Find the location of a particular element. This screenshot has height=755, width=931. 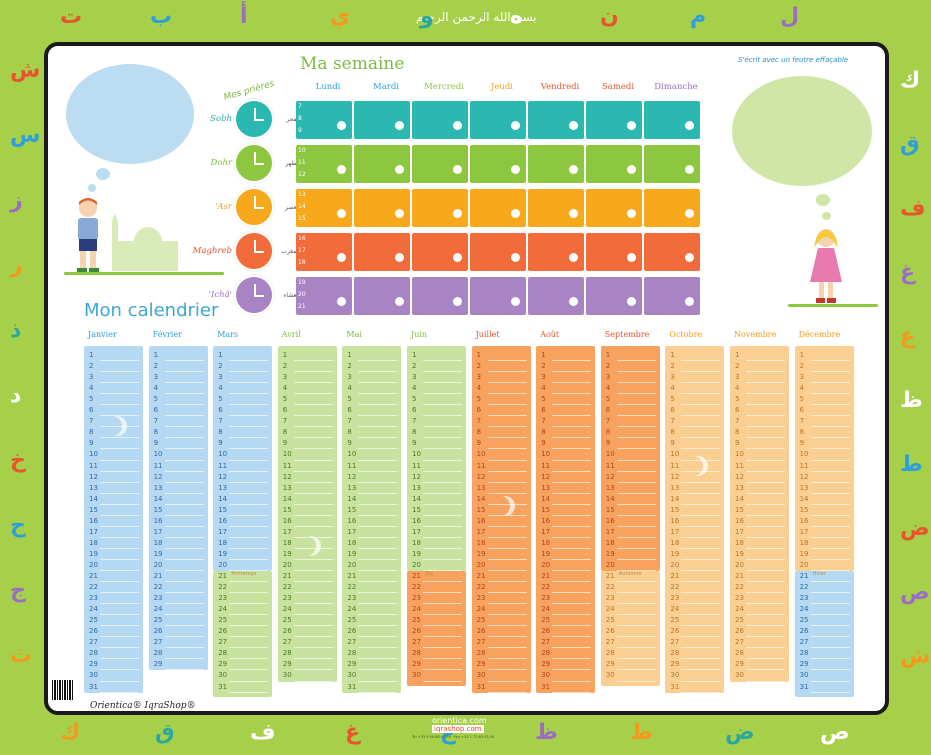

border-letter: ج is located at coordinates (18, 590).